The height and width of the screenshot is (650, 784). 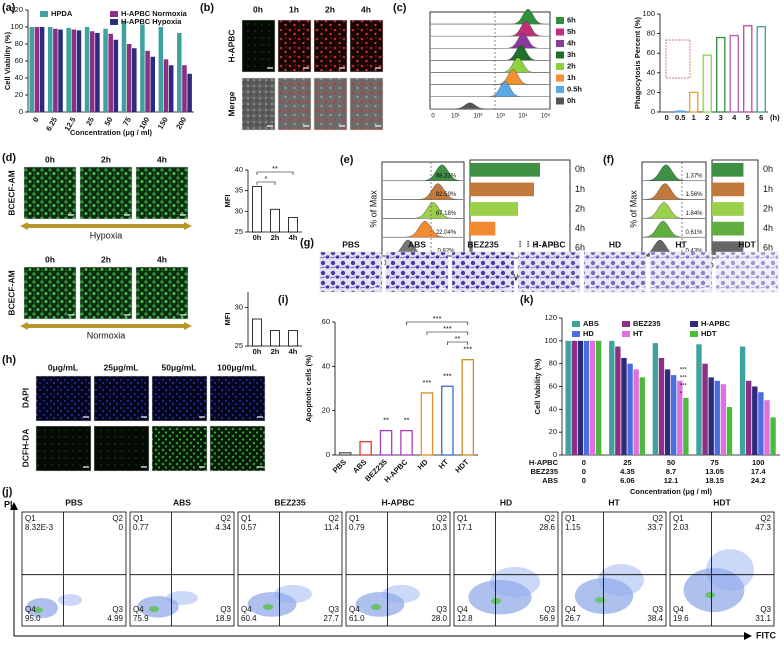 What do you see at coordinates (584, 471) in the screenshot?
I see `x-tick-label: 0` at bounding box center [584, 471].